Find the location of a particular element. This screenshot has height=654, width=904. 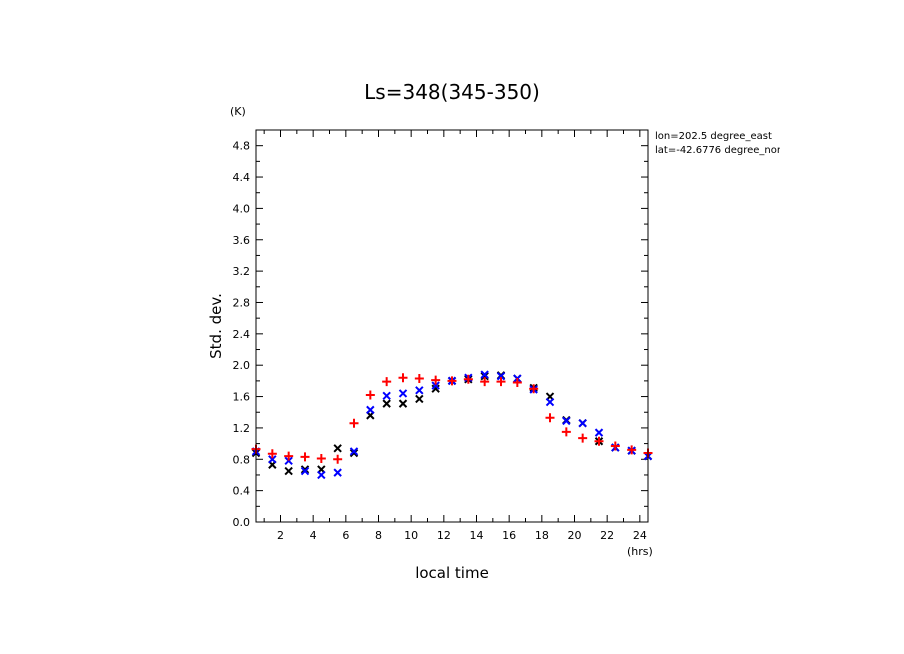

chart-title: Ls=348(345-350) is located at coordinates (452, 92).